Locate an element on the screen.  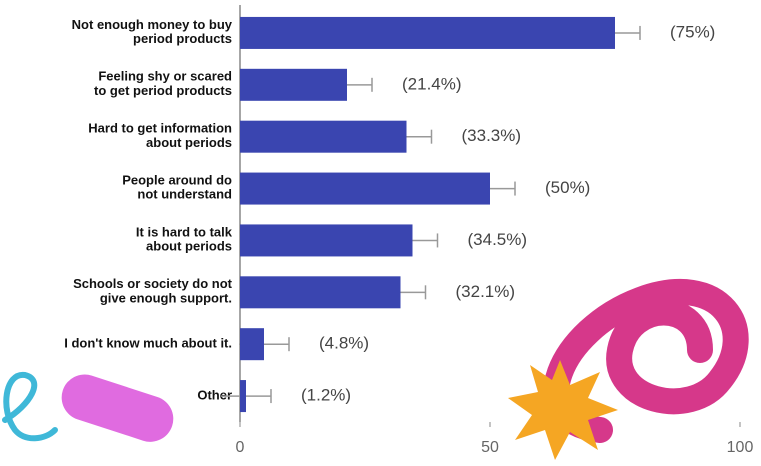
value-label: (1.2%) is located at coordinates (326, 395).